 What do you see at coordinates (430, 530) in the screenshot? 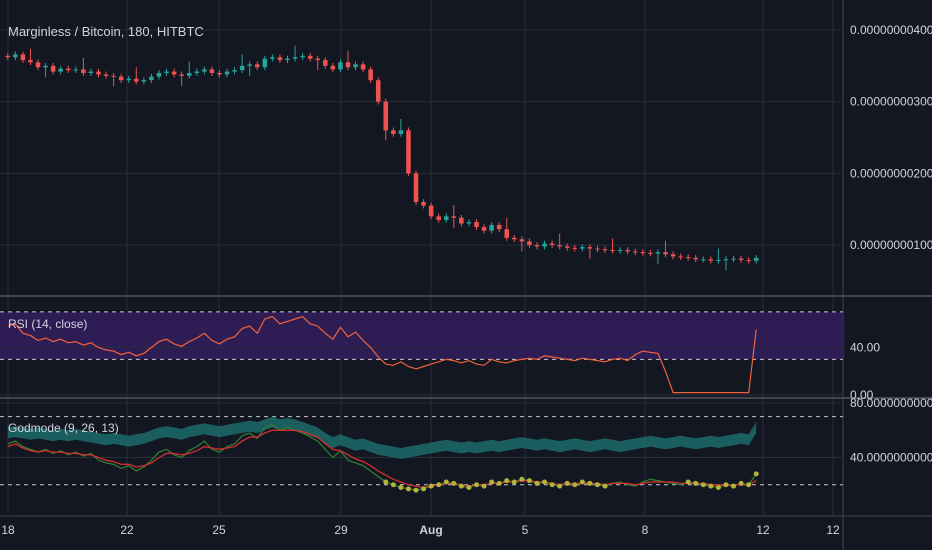
I see `x-axis-tick-label: Aug` at bounding box center [430, 530].